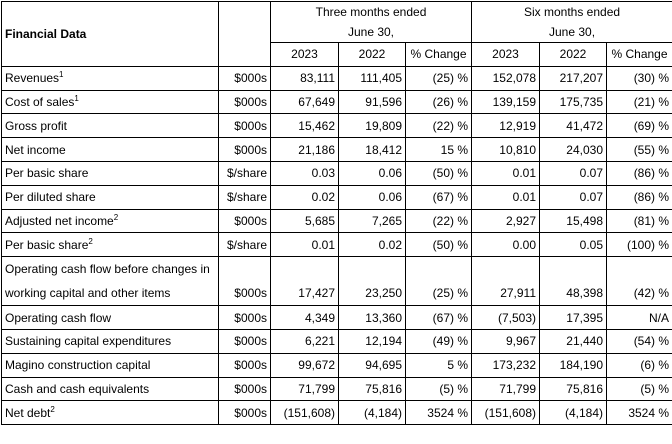 The width and height of the screenshot is (672, 444). What do you see at coordinates (88, 293) in the screenshot?
I see `row-label-line2: working capital and other items` at bounding box center [88, 293].